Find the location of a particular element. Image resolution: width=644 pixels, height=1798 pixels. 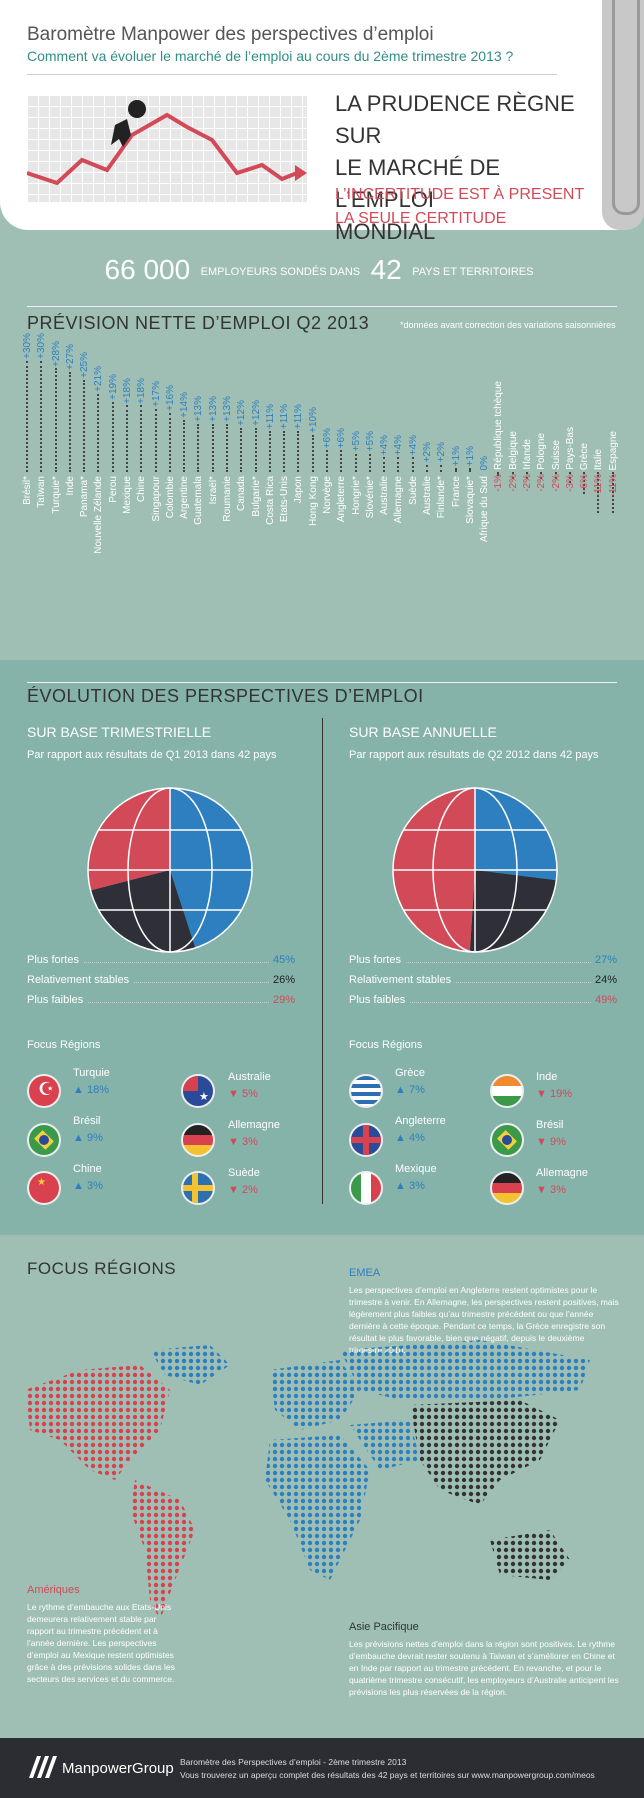

china-flag-icon: ★ is located at coordinates (44, 1188).